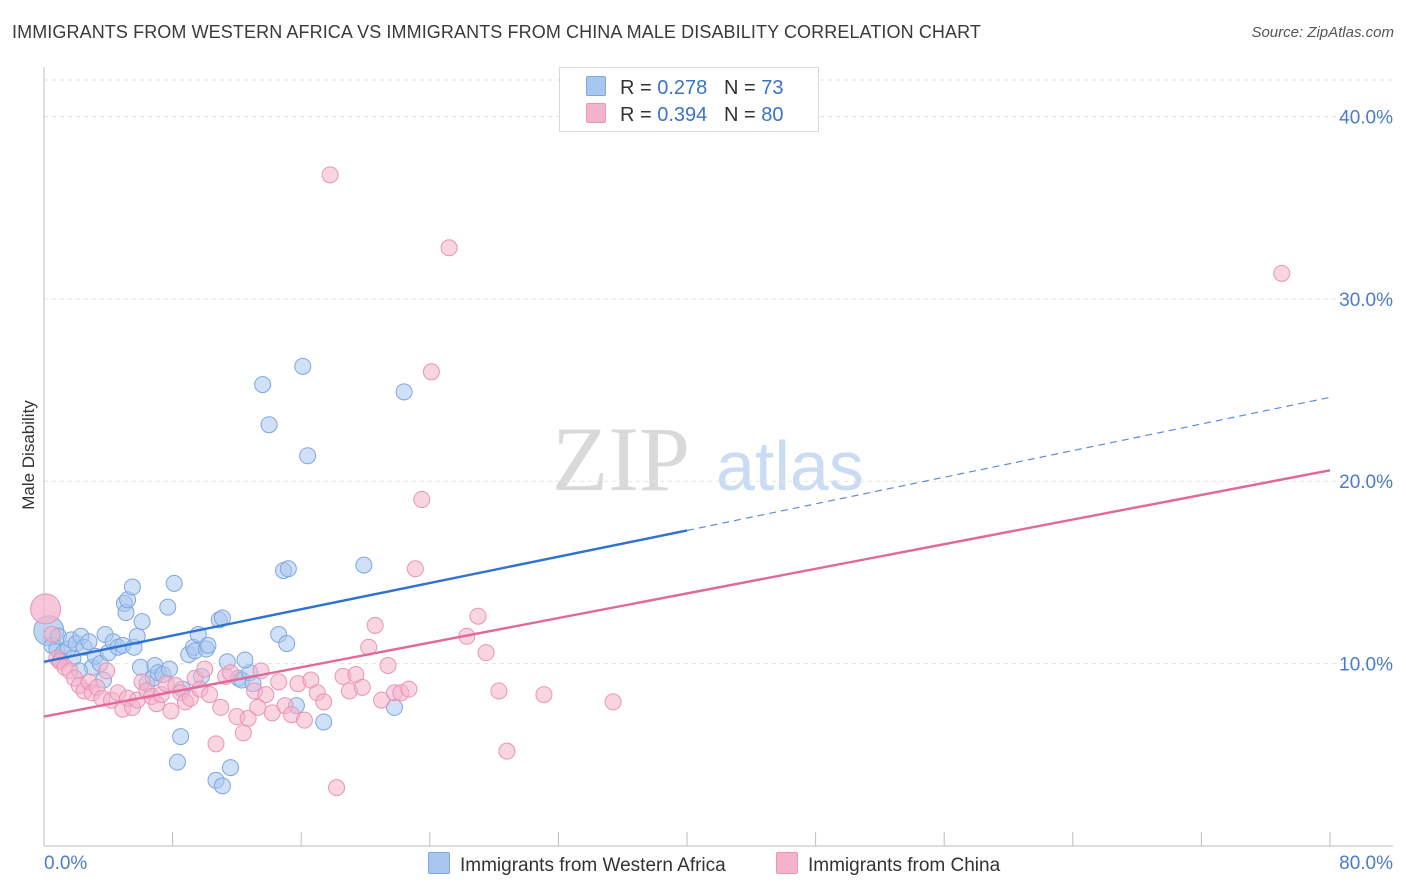  I want to click on legend-n-value-blue: 73, so click(772, 88).